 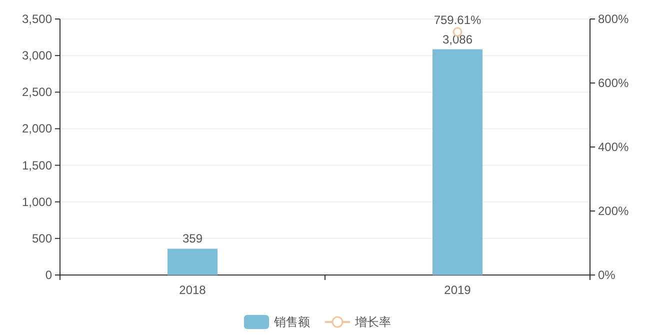 What do you see at coordinates (192, 290) in the screenshot?
I see `x-tick-label: 2018` at bounding box center [192, 290].